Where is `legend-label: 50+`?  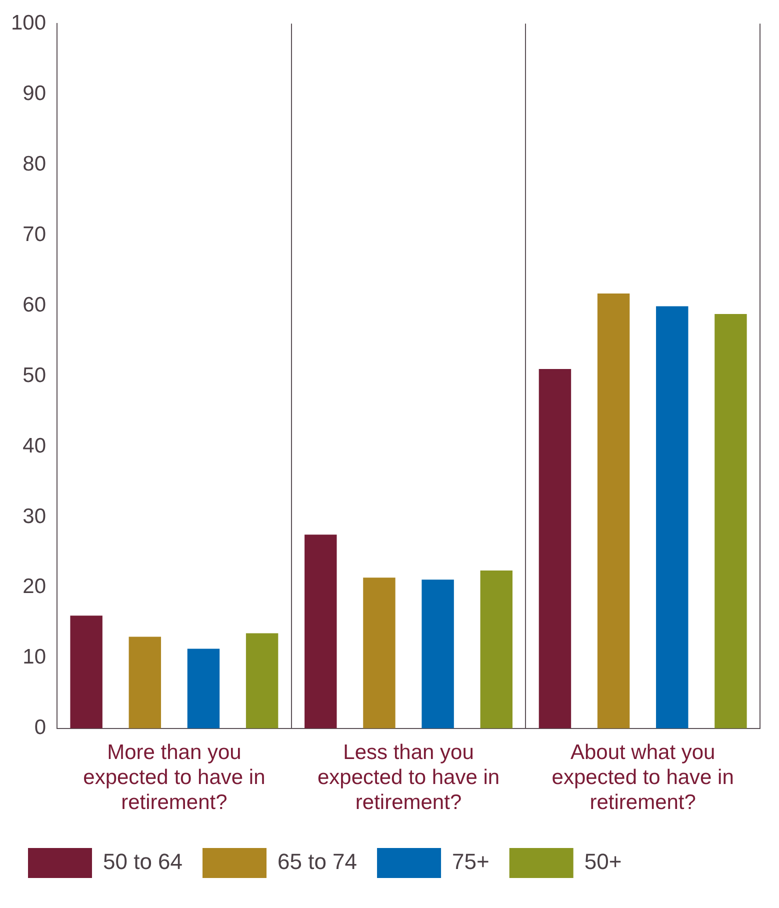
legend-label: 50+ is located at coordinates (603, 861).